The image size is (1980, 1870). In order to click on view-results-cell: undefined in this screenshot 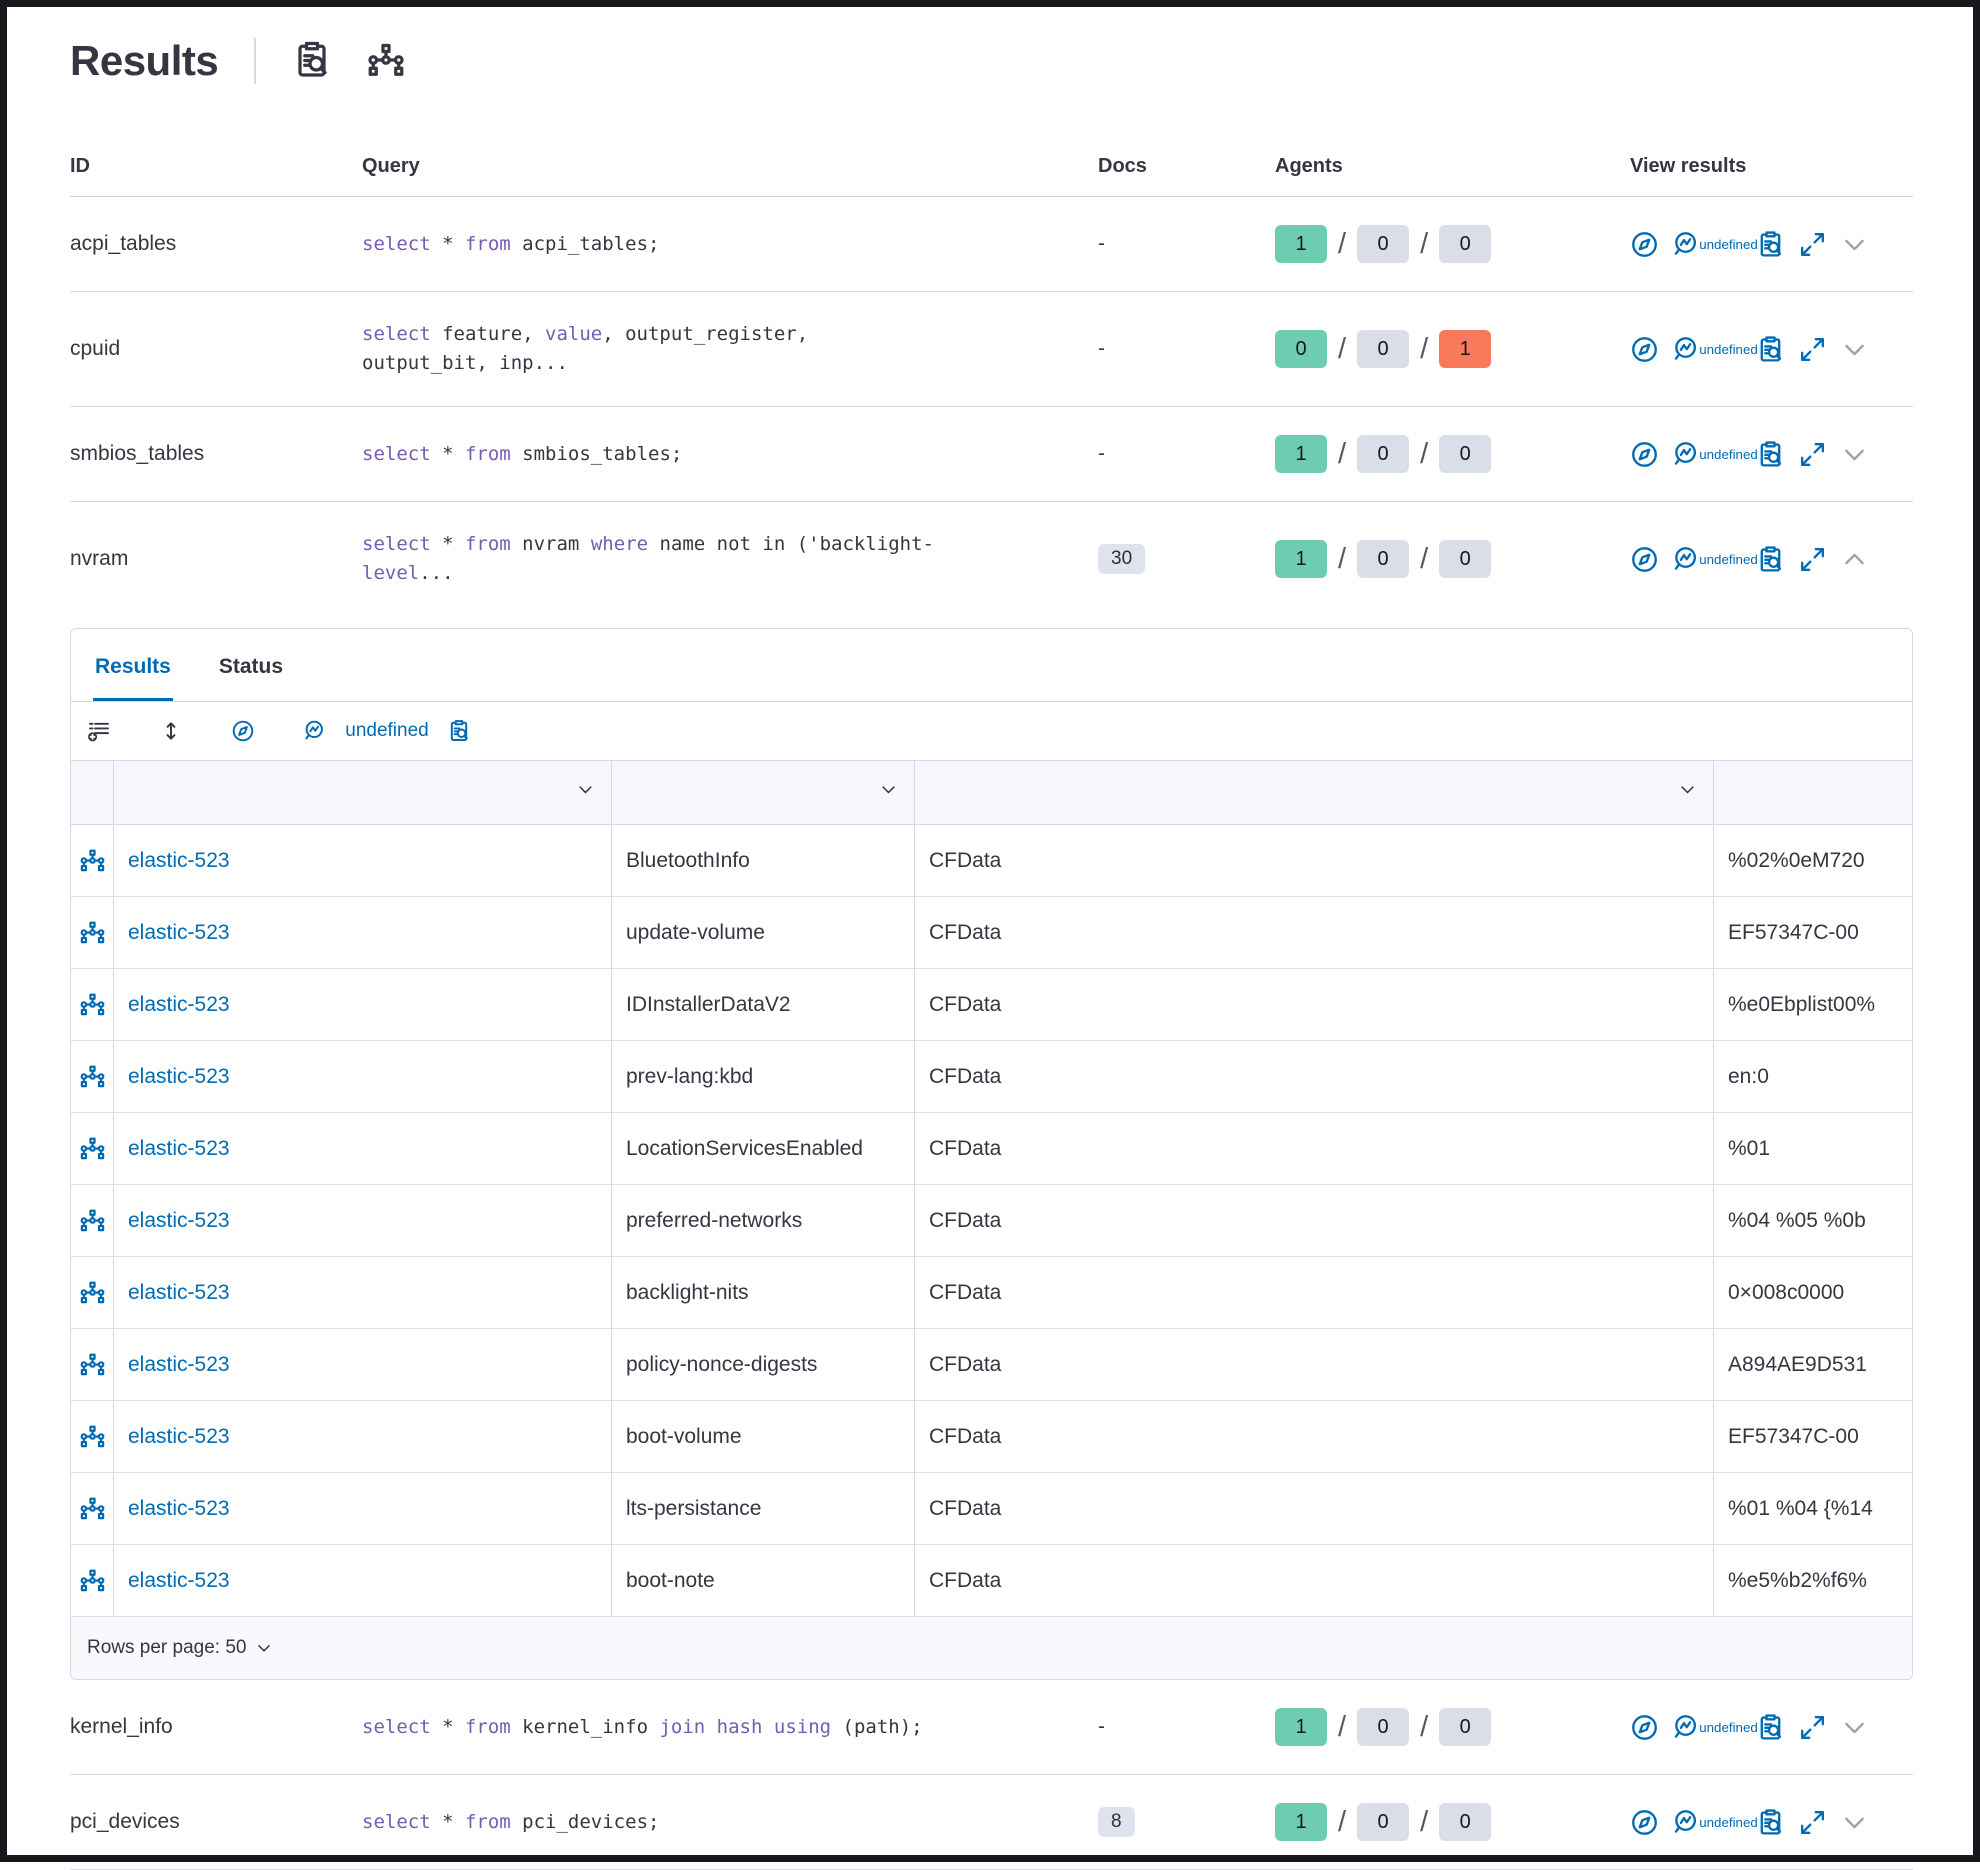, I will do `click(1771, 1822)`.